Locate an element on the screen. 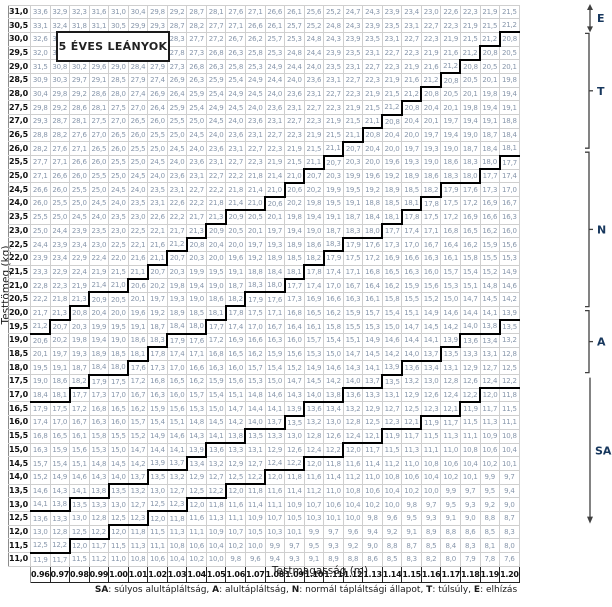  bmi-cell: 17,0 is located at coordinates (118, 395).